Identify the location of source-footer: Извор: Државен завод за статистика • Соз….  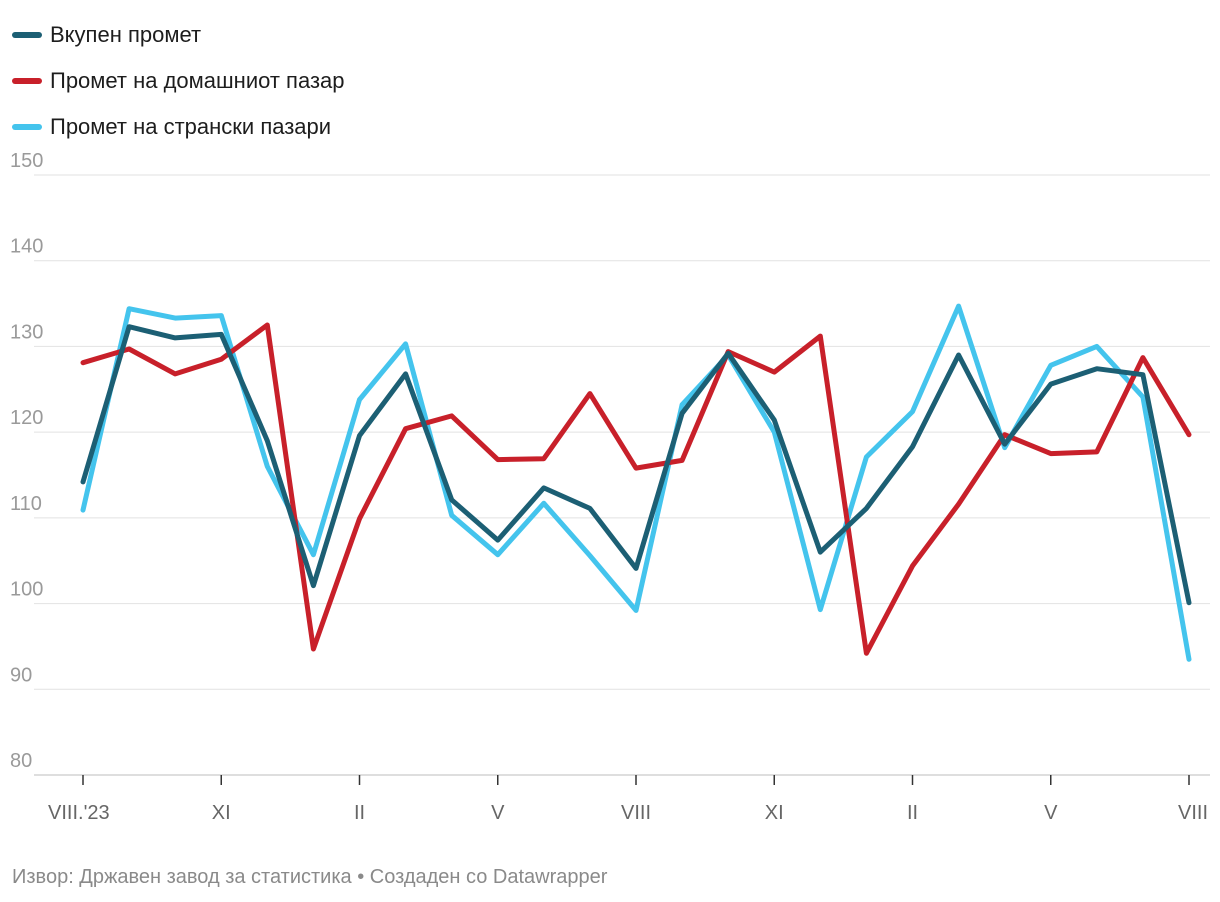
(310, 877).